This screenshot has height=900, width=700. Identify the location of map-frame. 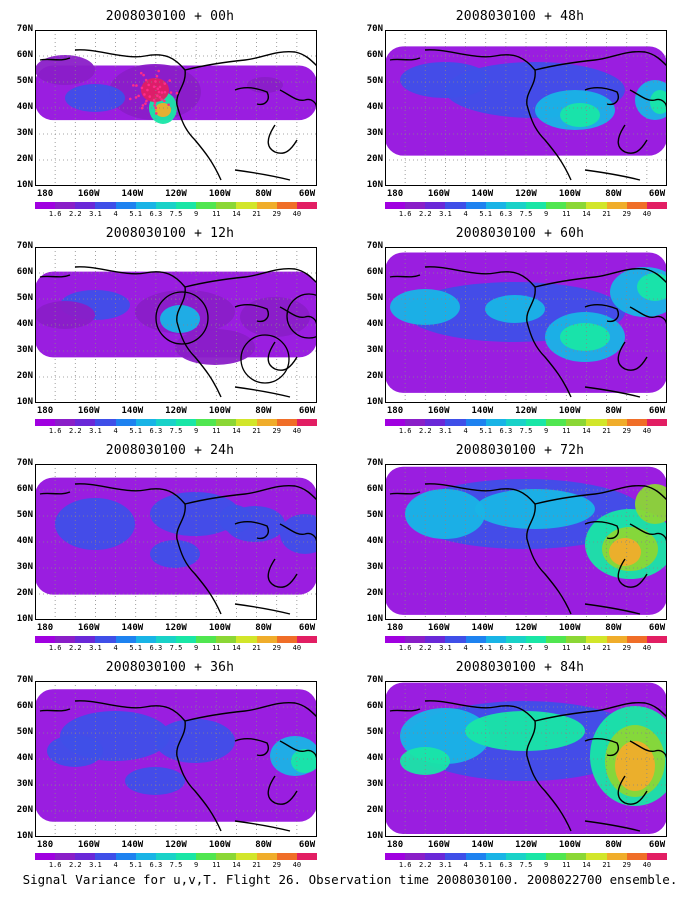
(176, 108).